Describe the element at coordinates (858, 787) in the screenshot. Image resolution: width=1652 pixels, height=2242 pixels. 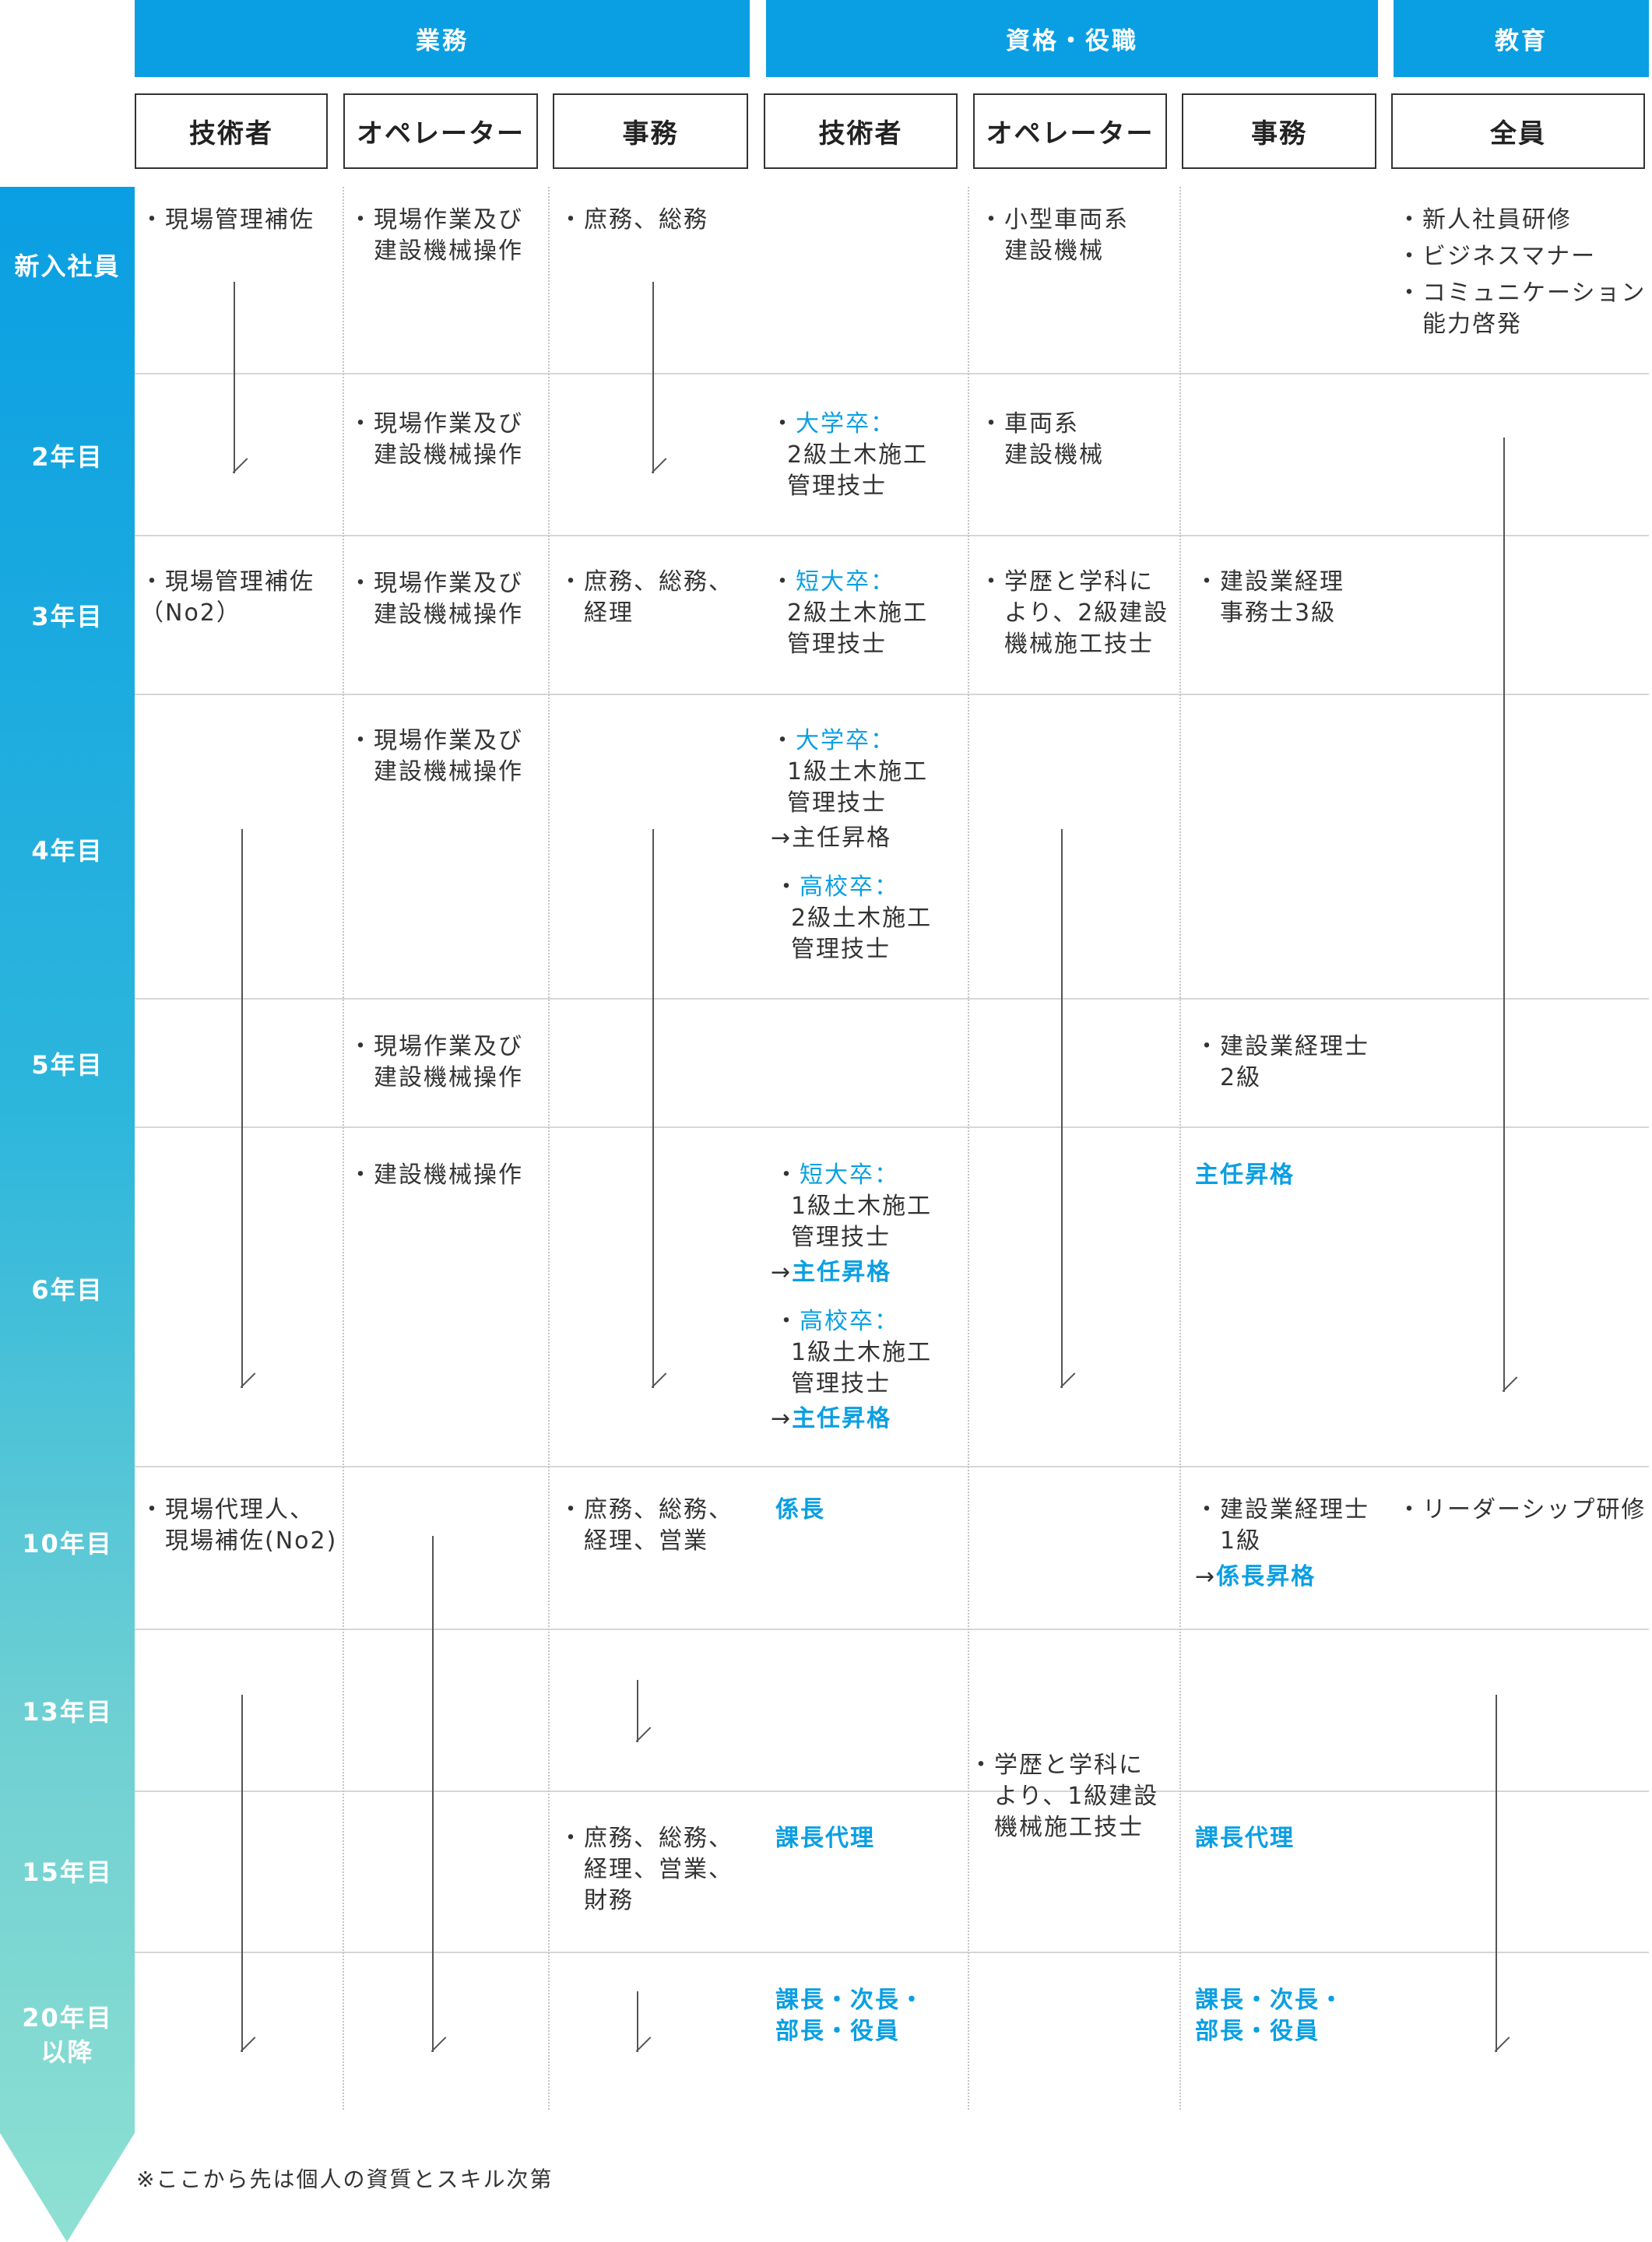
I see `cell-qual-engineer-y4-a-body: 1級土木施工 管理技士` at that location.